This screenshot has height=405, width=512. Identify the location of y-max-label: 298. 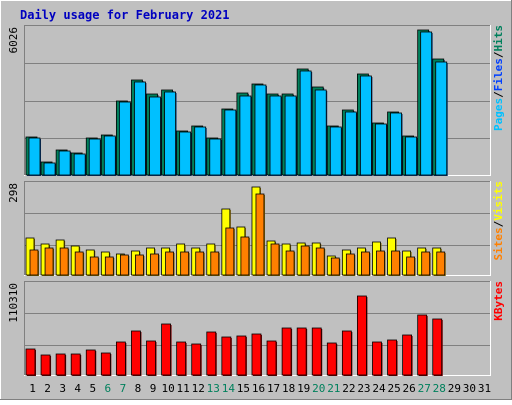
(13, 193).